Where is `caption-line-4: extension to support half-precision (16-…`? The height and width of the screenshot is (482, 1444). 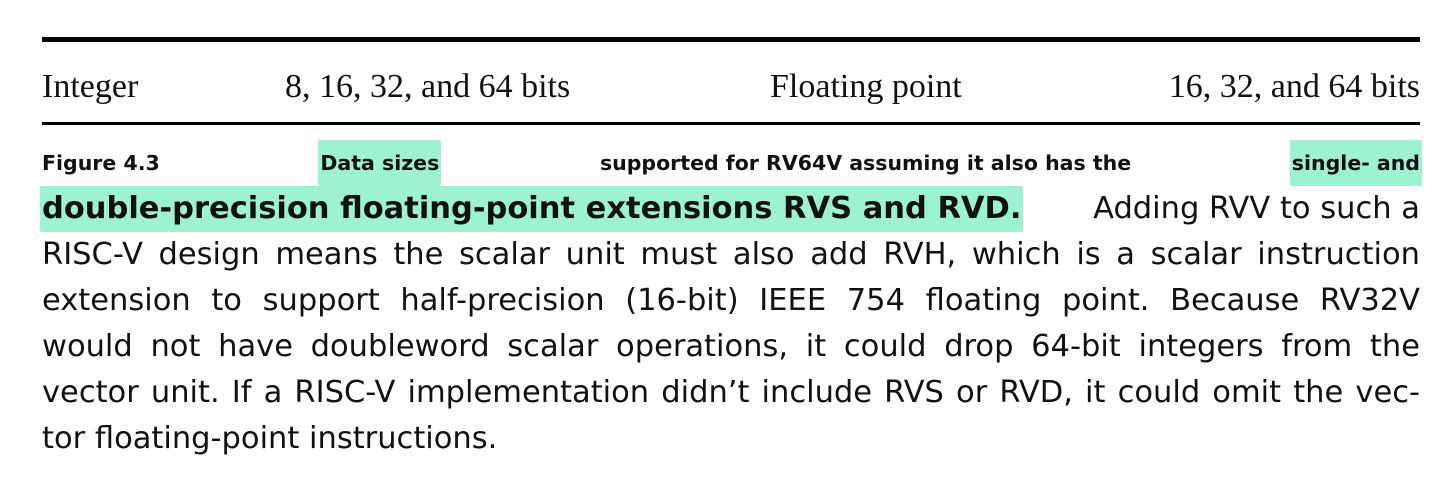
caption-line-4: extension to support half-precision (16-… is located at coordinates (731, 300).